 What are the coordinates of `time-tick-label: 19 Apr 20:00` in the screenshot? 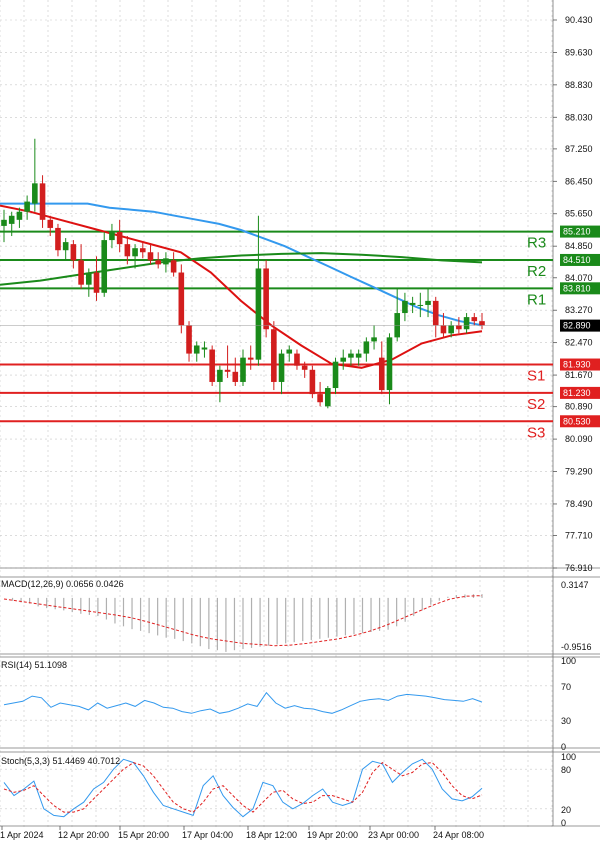 It's located at (332, 835).